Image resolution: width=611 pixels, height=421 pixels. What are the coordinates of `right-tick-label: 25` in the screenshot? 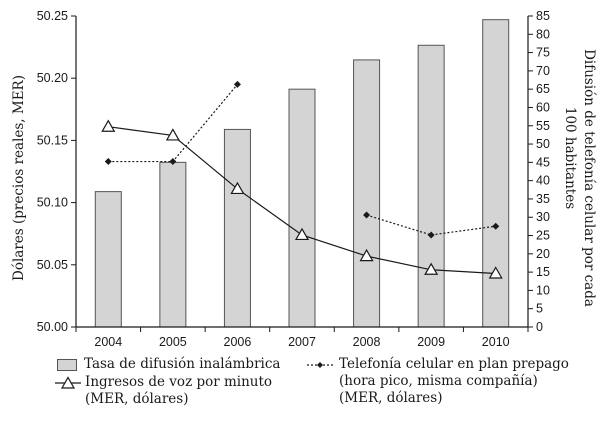 It's located at (543, 236).